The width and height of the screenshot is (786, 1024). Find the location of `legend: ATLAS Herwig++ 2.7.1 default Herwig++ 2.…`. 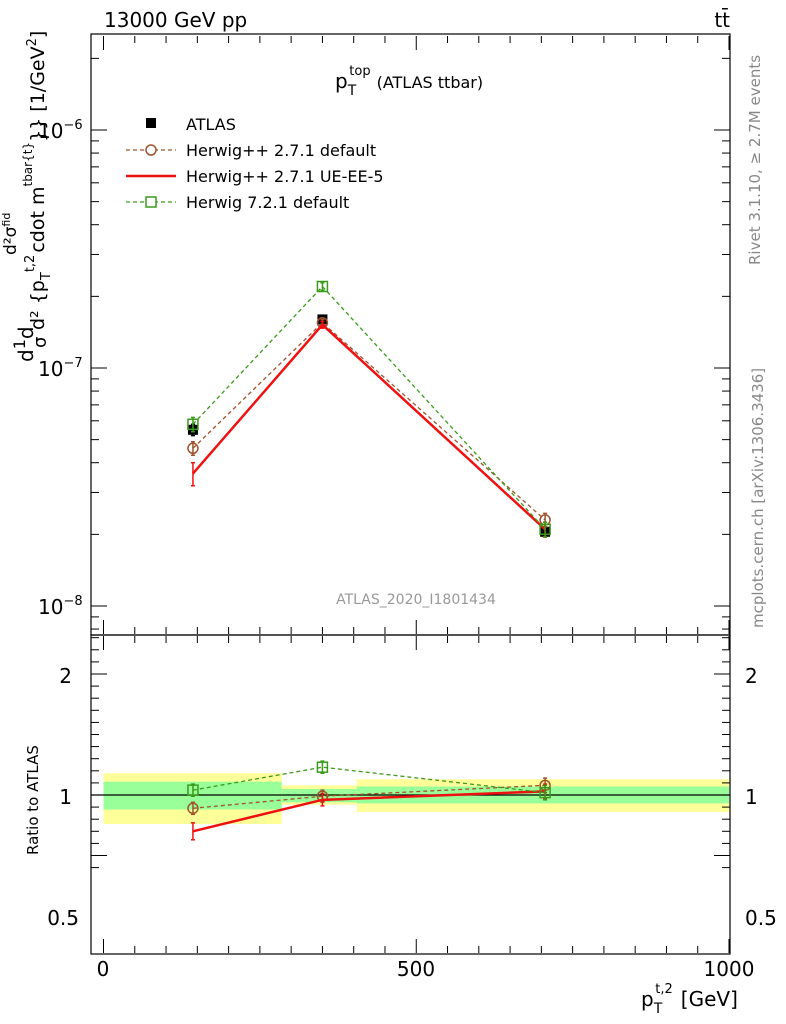

legend: ATLAS Herwig++ 2.7.1 default Herwig++ 2.… is located at coordinates (255, 163).